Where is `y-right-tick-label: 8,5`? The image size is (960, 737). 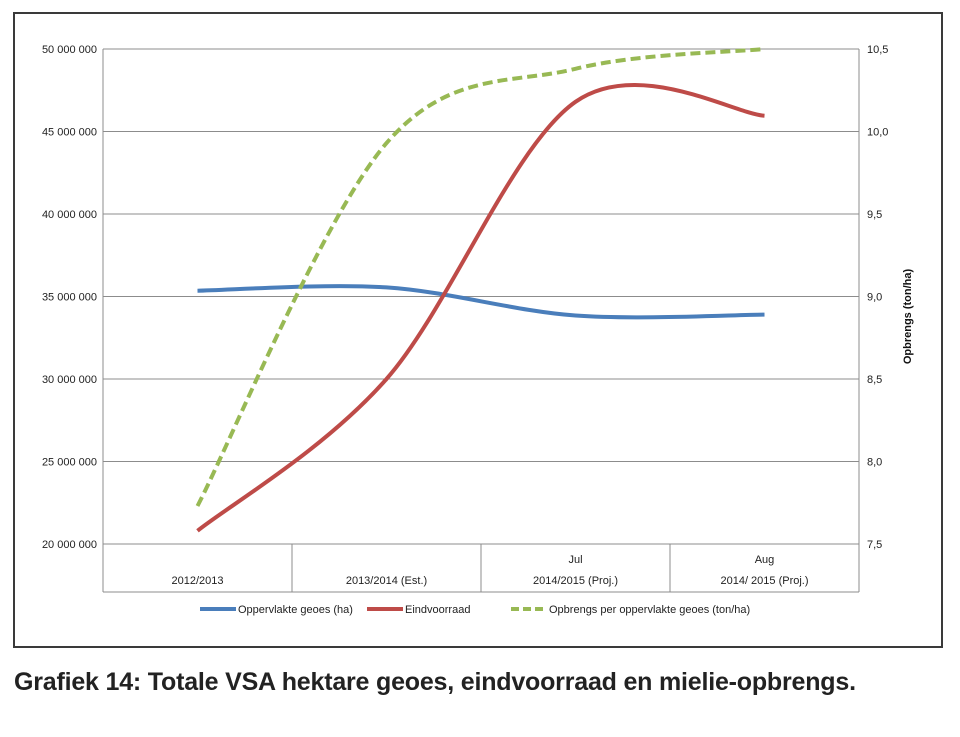
y-right-tick-label: 8,5 is located at coordinates (874, 380).